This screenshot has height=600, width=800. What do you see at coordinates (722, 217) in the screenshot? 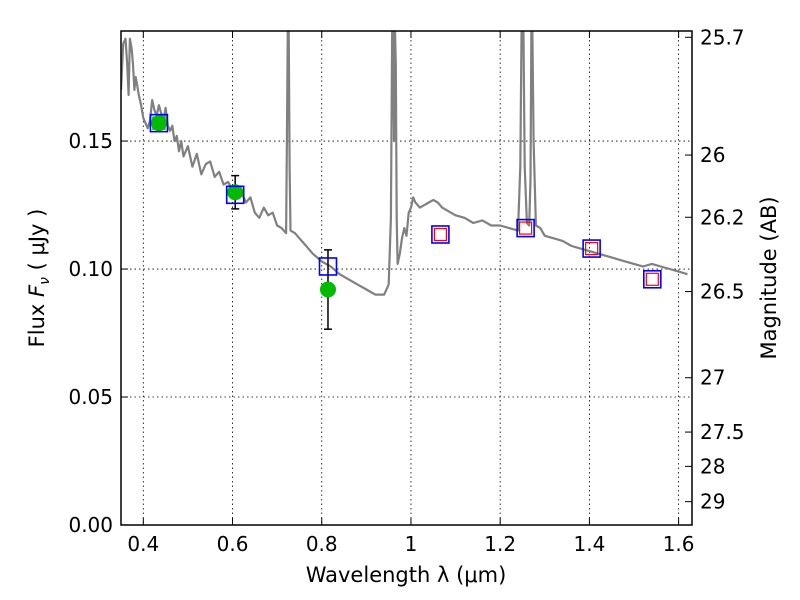
I see `y2-tick-label: 26.2` at bounding box center [722, 217].